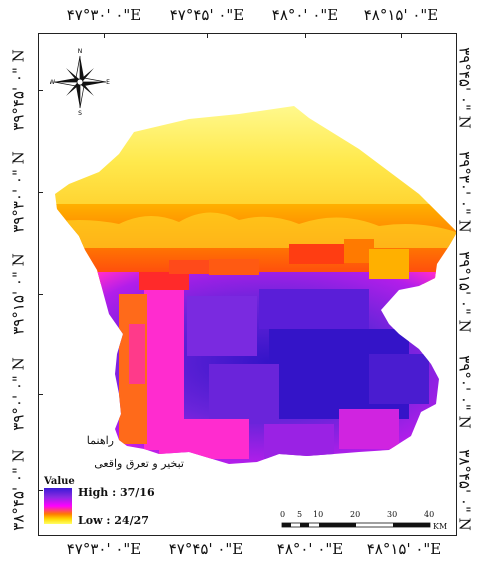 This screenshot has height=561, width=479. What do you see at coordinates (310, 549) in the screenshot?
I see `bottom-lon-label: ۴۸°۰' ۰"E` at bounding box center [310, 549].